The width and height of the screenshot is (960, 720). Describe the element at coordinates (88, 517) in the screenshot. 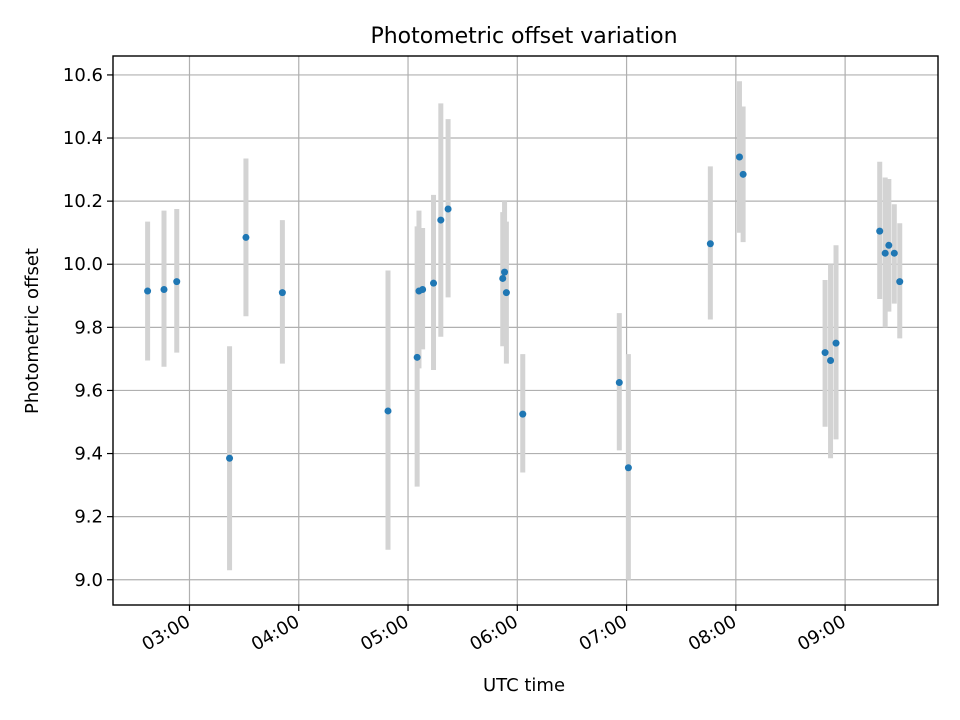

I see `y-tick-label: 9.2` at that location.